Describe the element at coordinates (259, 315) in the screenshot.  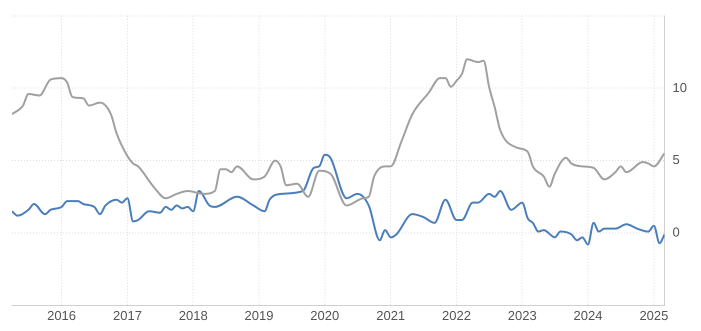
I see `x-tick-label: 2019` at that location.